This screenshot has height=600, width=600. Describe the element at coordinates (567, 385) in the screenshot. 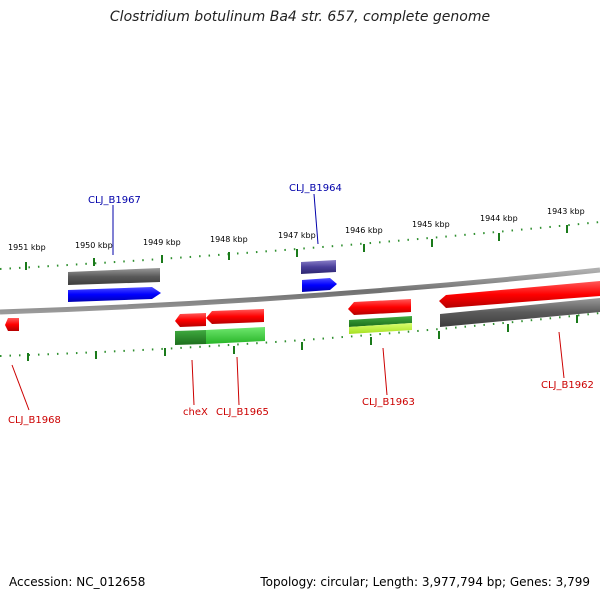

I see `gene-label-clj-b1962: CLJ_B1962` at that location.